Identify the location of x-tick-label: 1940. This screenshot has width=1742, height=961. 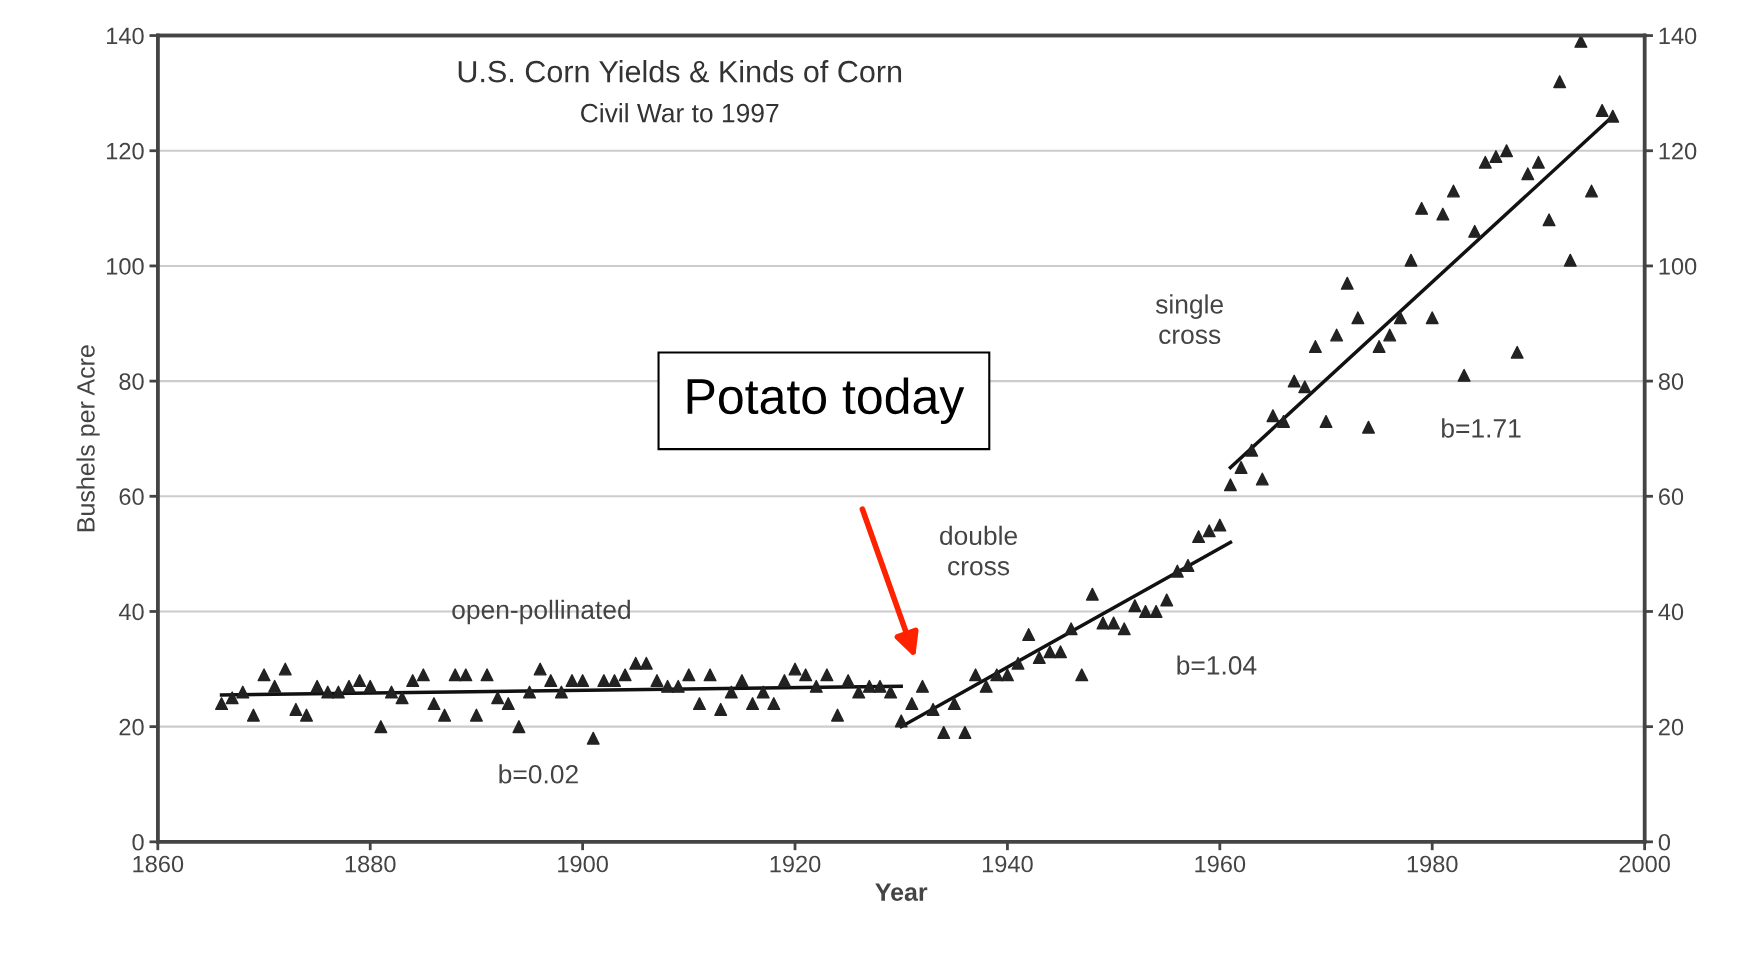
(1007, 864).